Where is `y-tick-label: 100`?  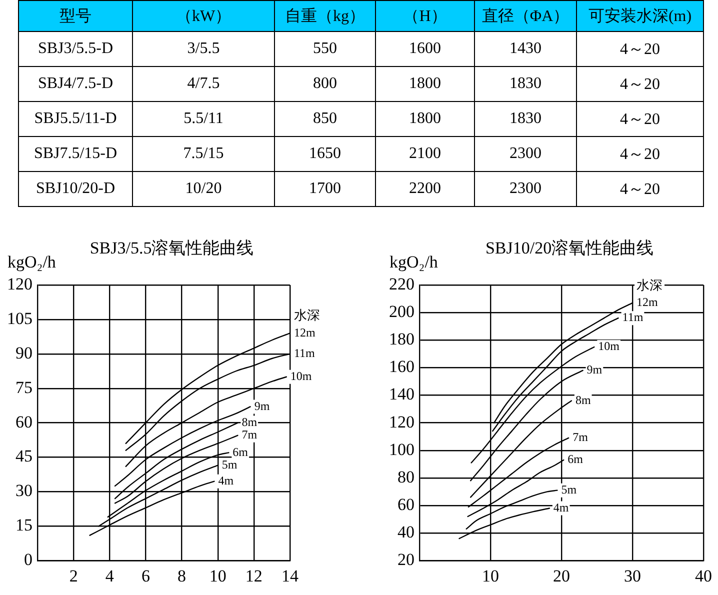
y-tick-label: 100 is located at coordinates (401, 449).